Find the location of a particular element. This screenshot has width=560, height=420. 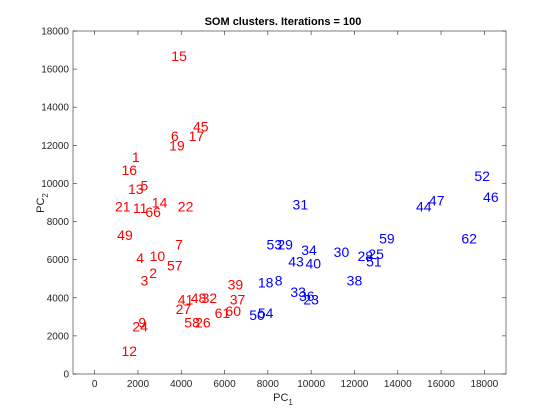

y-tick-label: 2000 is located at coordinates (58, 336).